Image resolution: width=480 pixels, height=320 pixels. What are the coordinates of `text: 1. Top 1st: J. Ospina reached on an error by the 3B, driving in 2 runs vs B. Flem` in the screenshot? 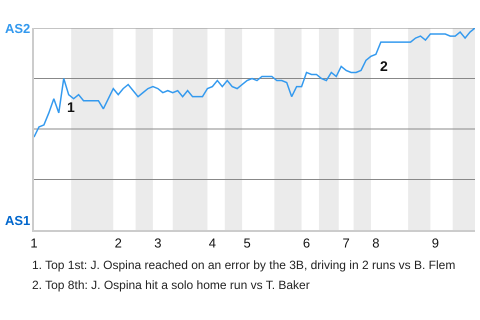 It's located at (244, 265).